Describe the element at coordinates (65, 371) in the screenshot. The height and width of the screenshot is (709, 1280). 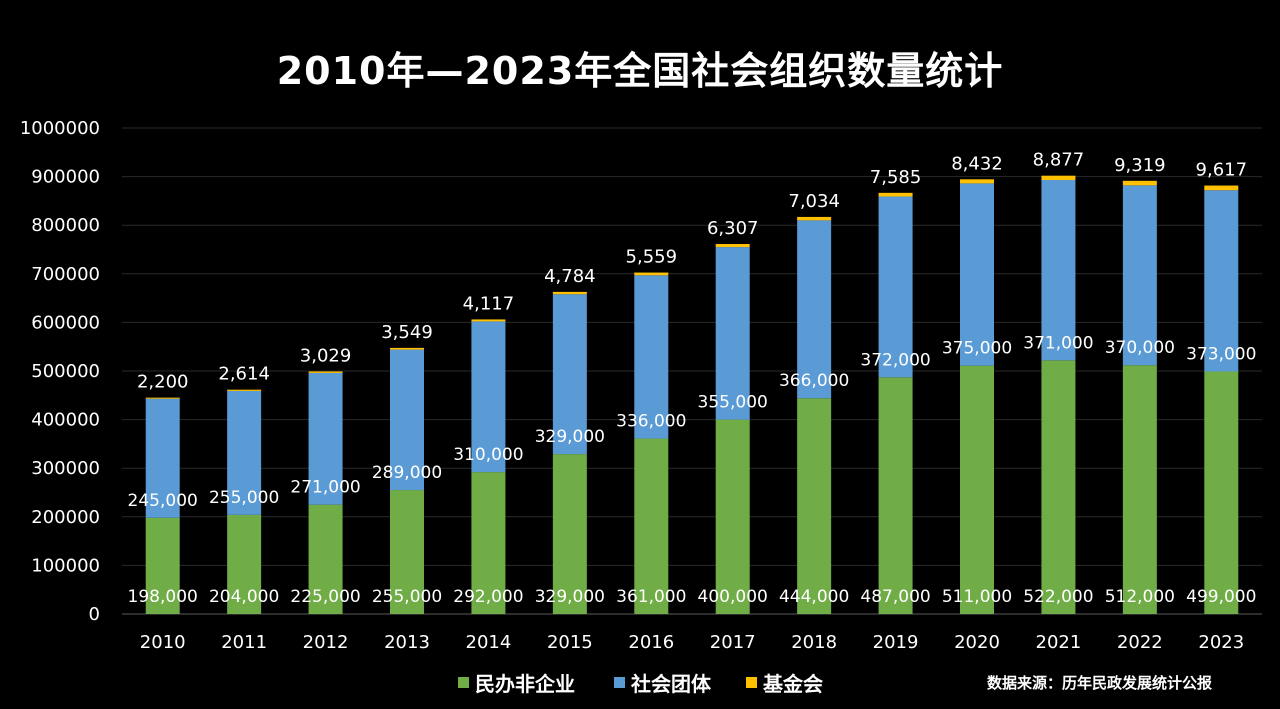
I see `y-tick-label: 500000` at that location.